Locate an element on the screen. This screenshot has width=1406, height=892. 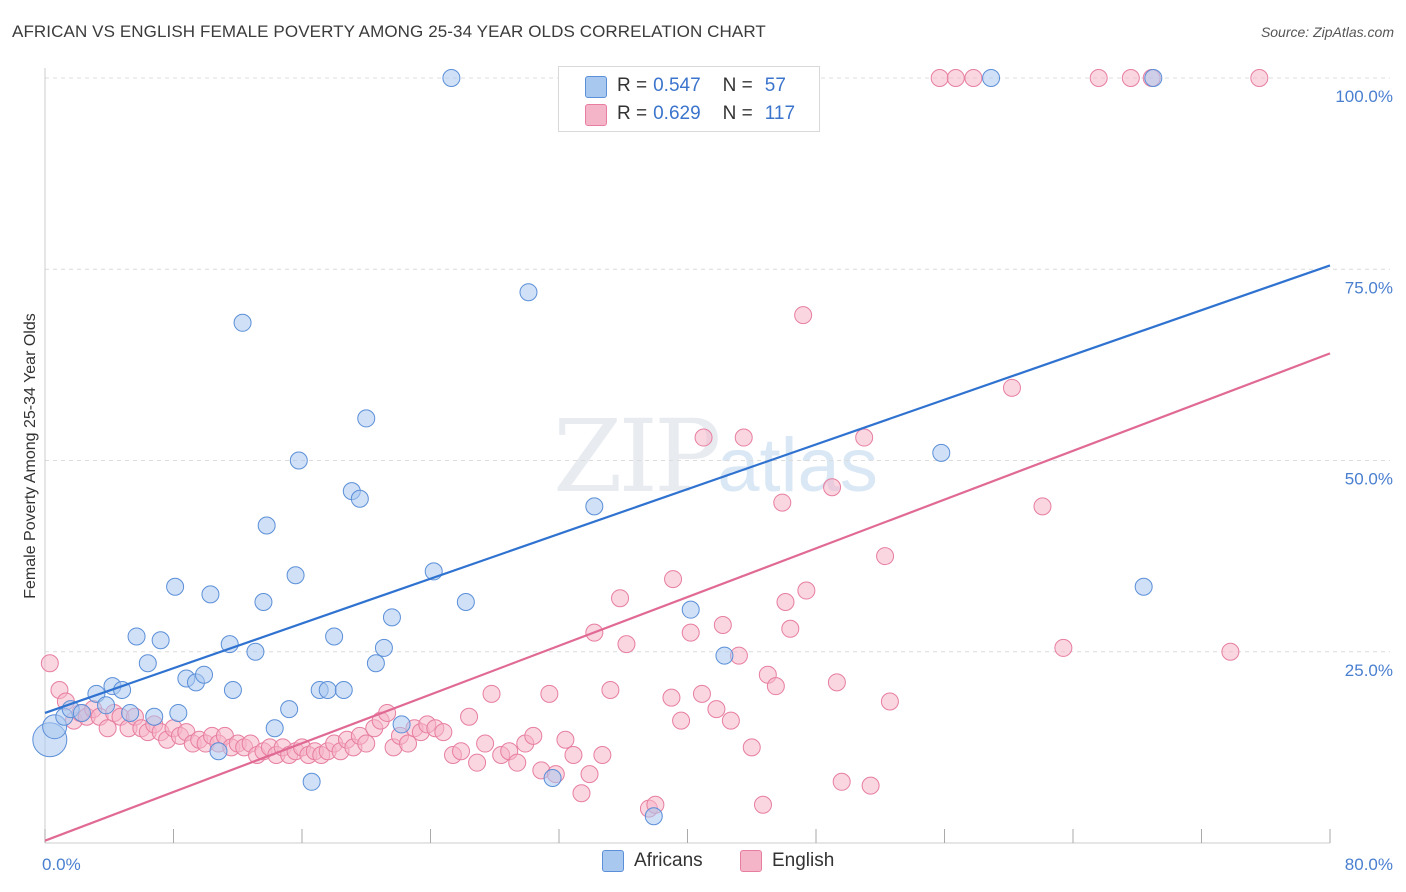
legend-swatch-english is located at coordinates (596, 115).